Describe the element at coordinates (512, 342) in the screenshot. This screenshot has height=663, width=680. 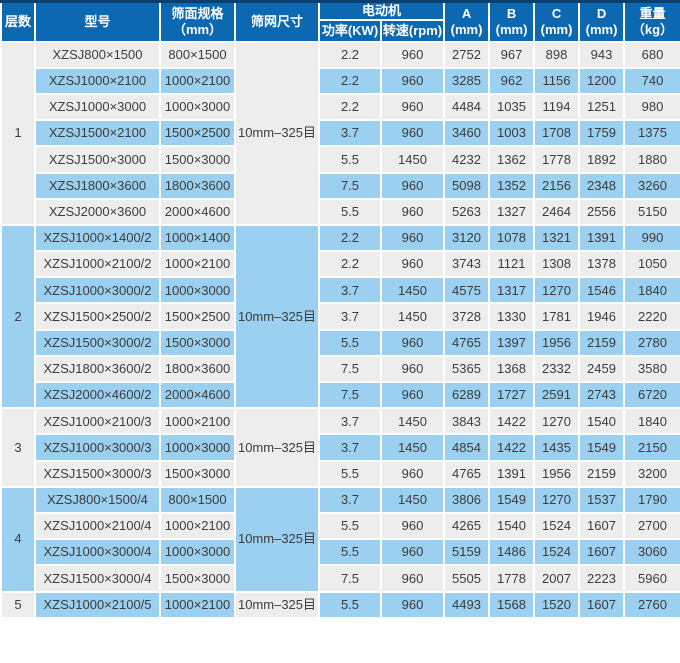
I see `b-cell: 1397` at that location.